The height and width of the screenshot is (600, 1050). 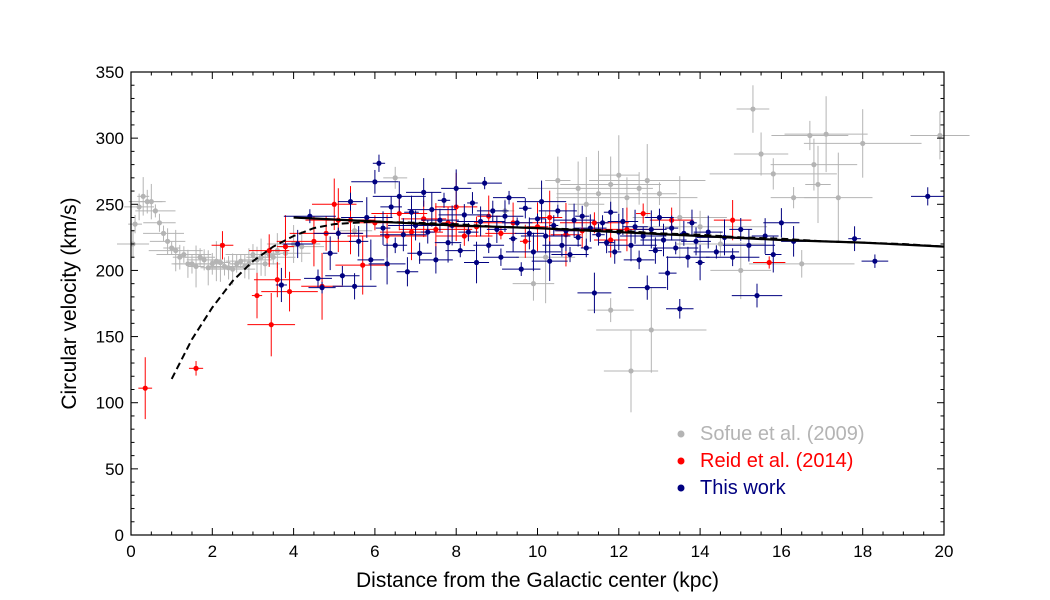 I want to click on x-tick-label: 16, so click(x=781, y=551).